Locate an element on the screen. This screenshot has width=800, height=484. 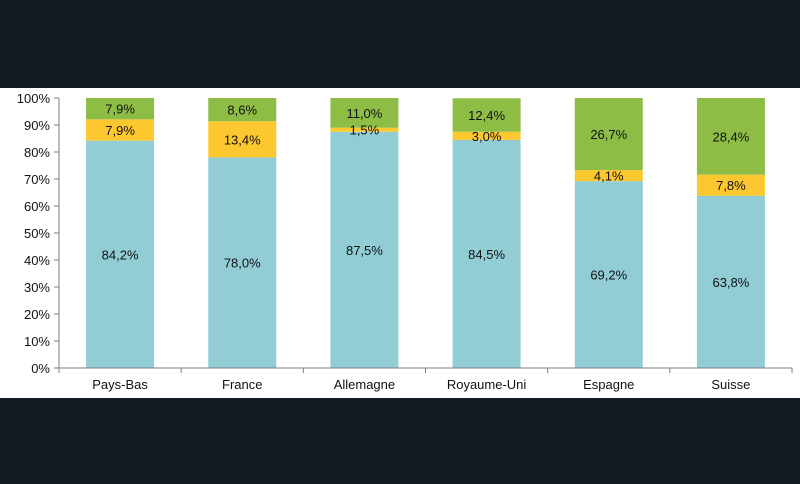
y-tick-label-5: 50% is located at coordinates (37, 233).